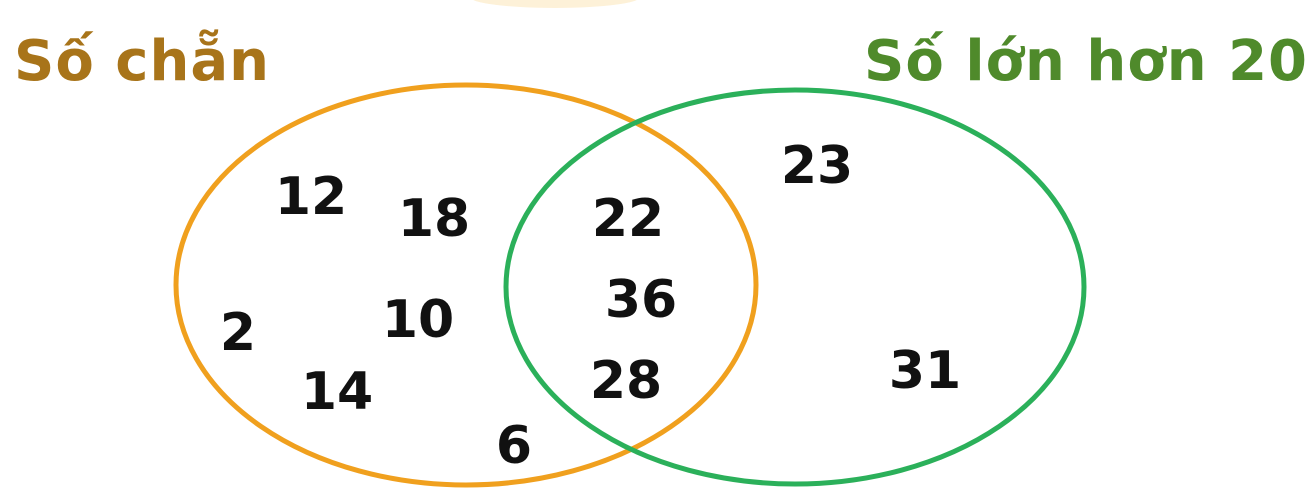 The image size is (1316, 500). Describe the element at coordinates (817, 166) in the screenshot. I see `number-right-0: 23` at that location.